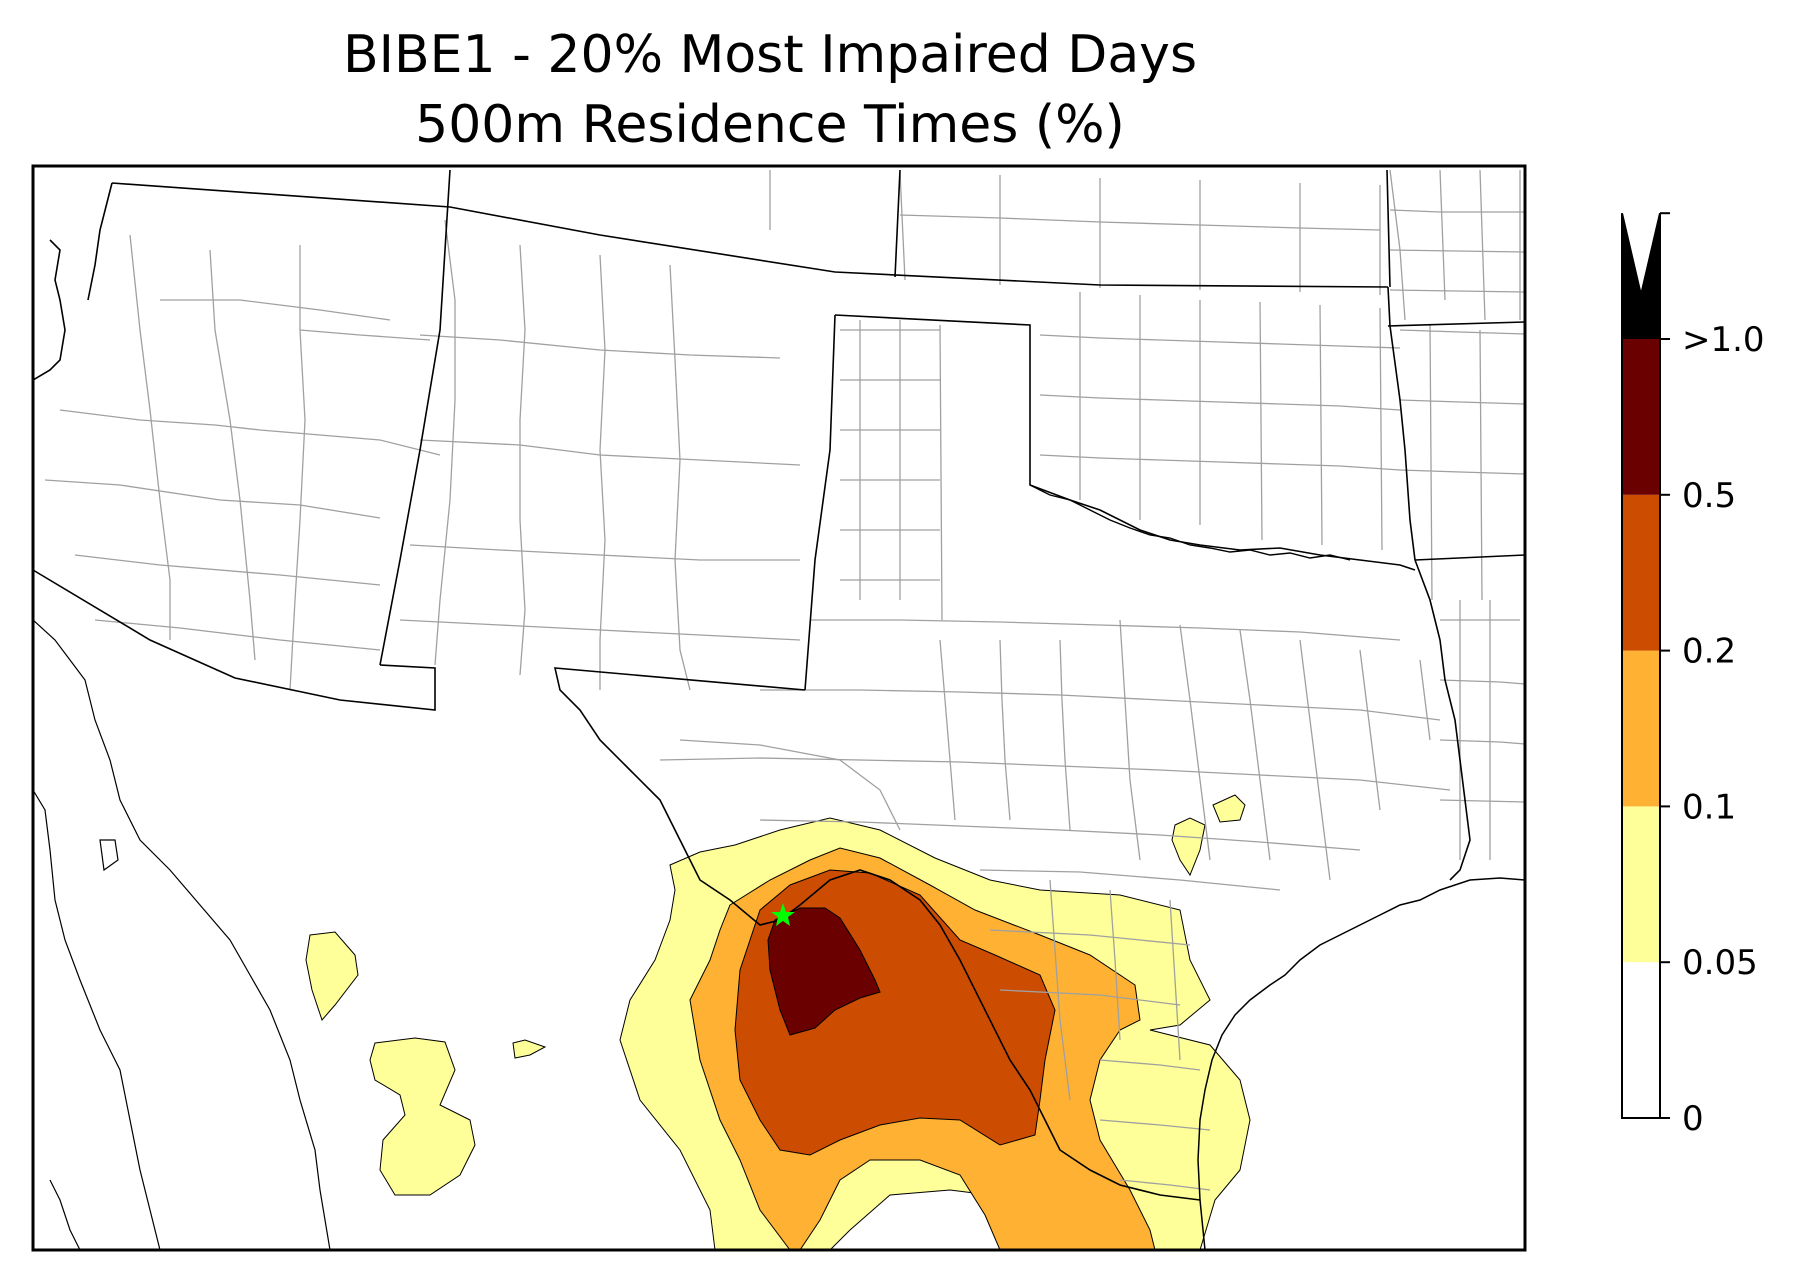 This screenshot has height=1280, width=1813. What do you see at coordinates (1229, 808) in the screenshot?
I see `contour-0.05-blob-5` at bounding box center [1229, 808].